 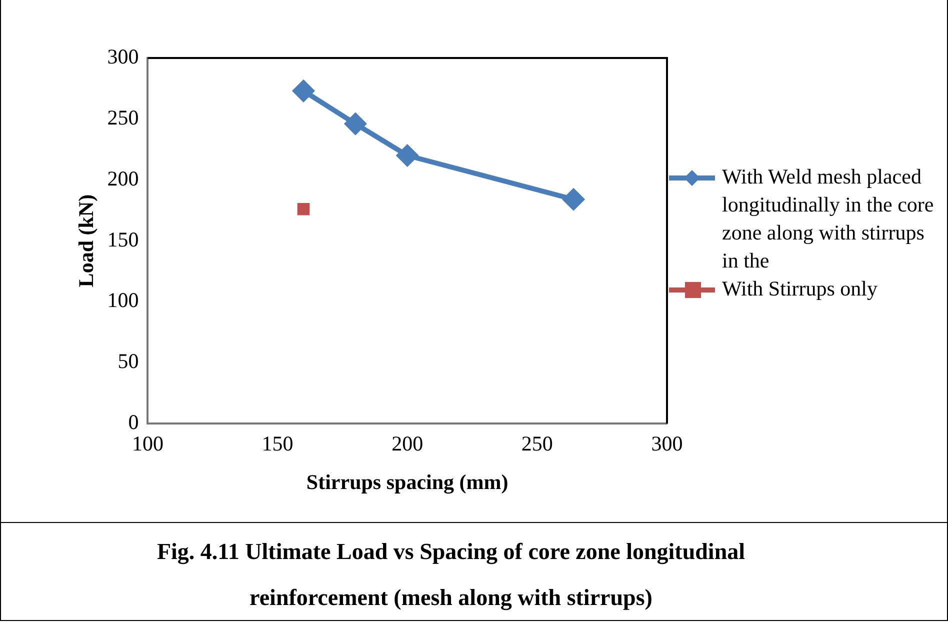 What do you see at coordinates (408, 444) in the screenshot?
I see `x-tick-label: 200` at bounding box center [408, 444].